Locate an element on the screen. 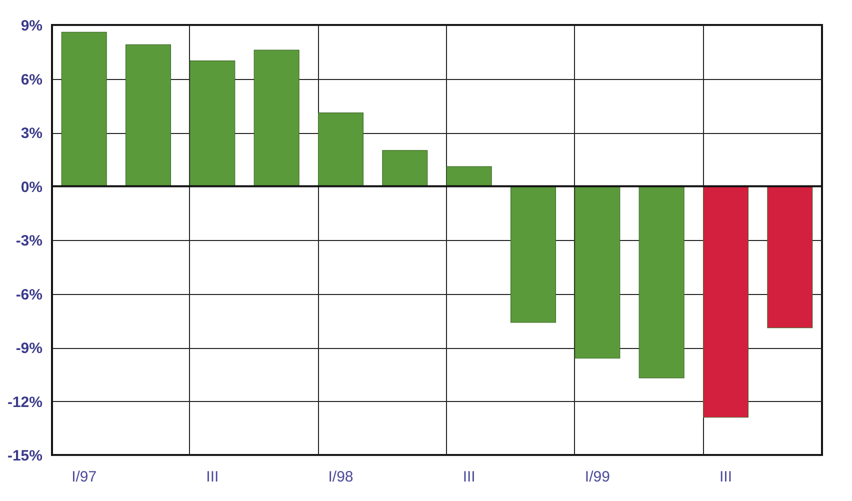  y-tick-label: 6% is located at coordinates (31, 79).